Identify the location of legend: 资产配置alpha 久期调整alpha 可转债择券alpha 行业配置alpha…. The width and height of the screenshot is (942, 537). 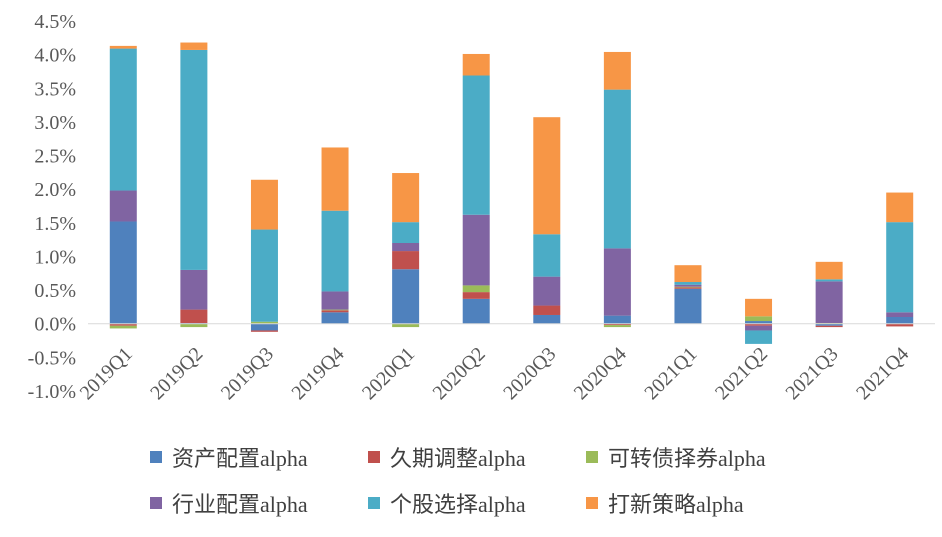
(500, 480).